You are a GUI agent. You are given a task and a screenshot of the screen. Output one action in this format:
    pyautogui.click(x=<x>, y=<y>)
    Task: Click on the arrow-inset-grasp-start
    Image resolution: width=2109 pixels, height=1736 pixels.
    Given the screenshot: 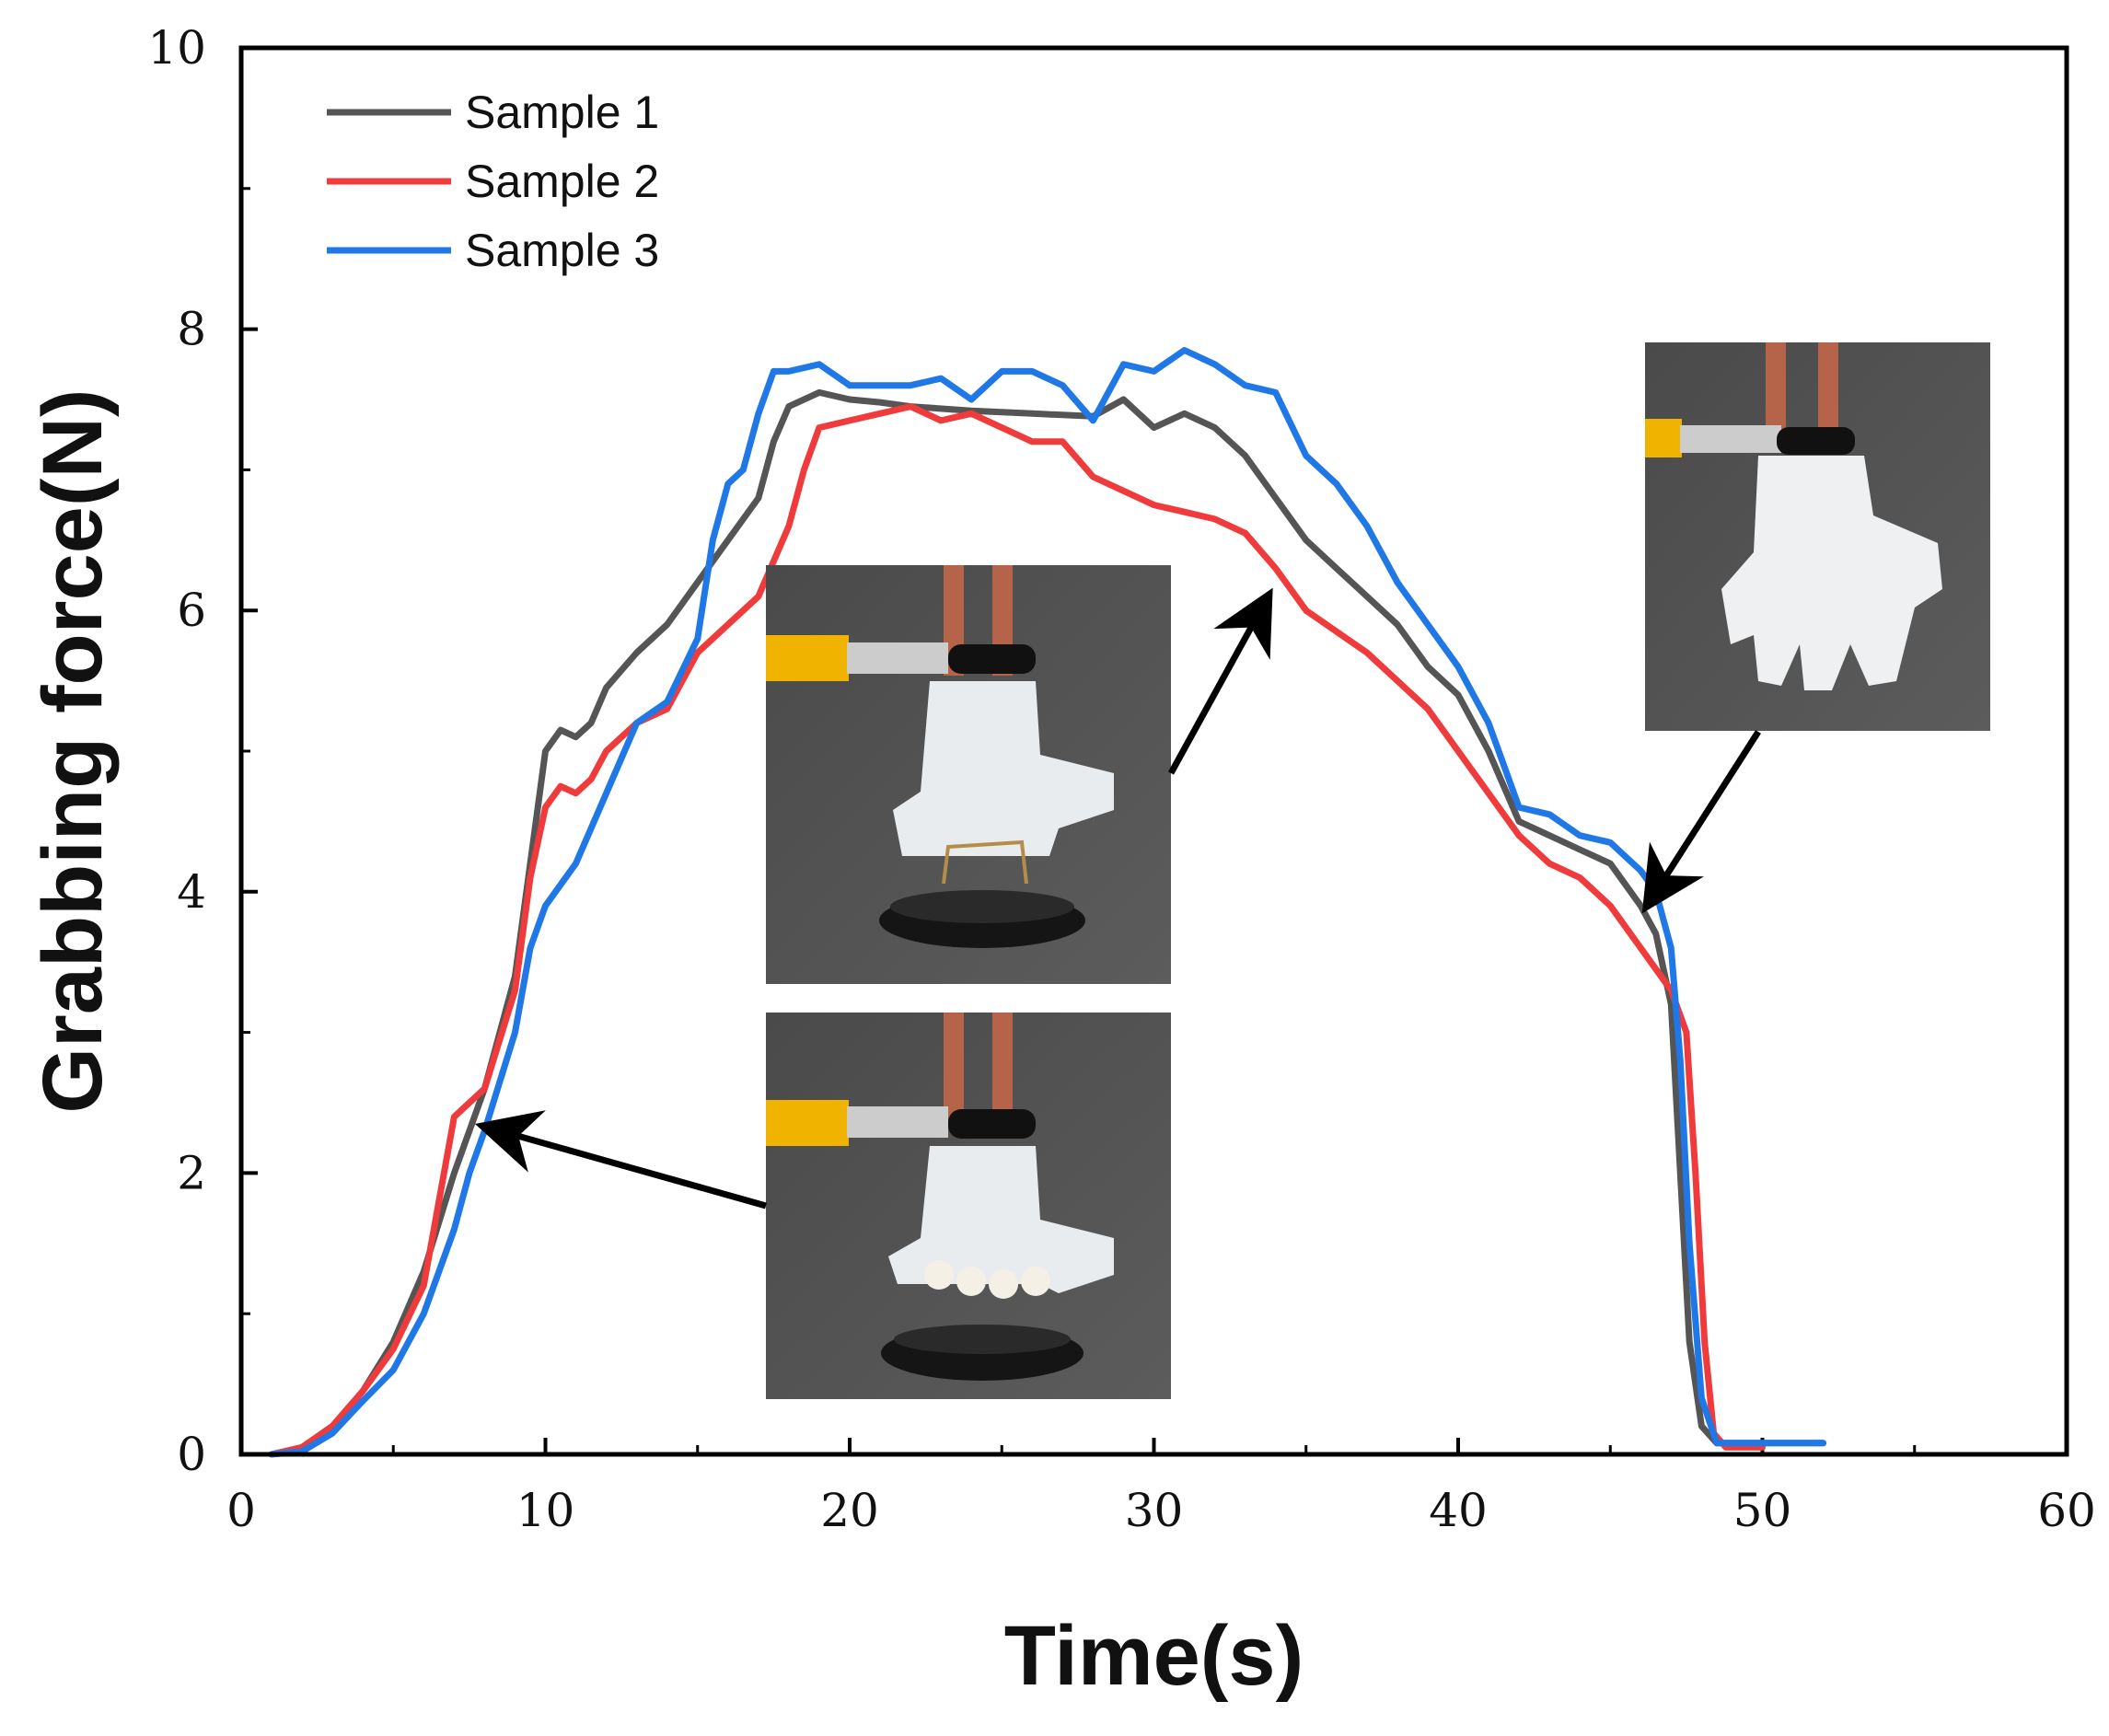 What is the action you would take?
    pyautogui.click(x=621, y=1159)
    